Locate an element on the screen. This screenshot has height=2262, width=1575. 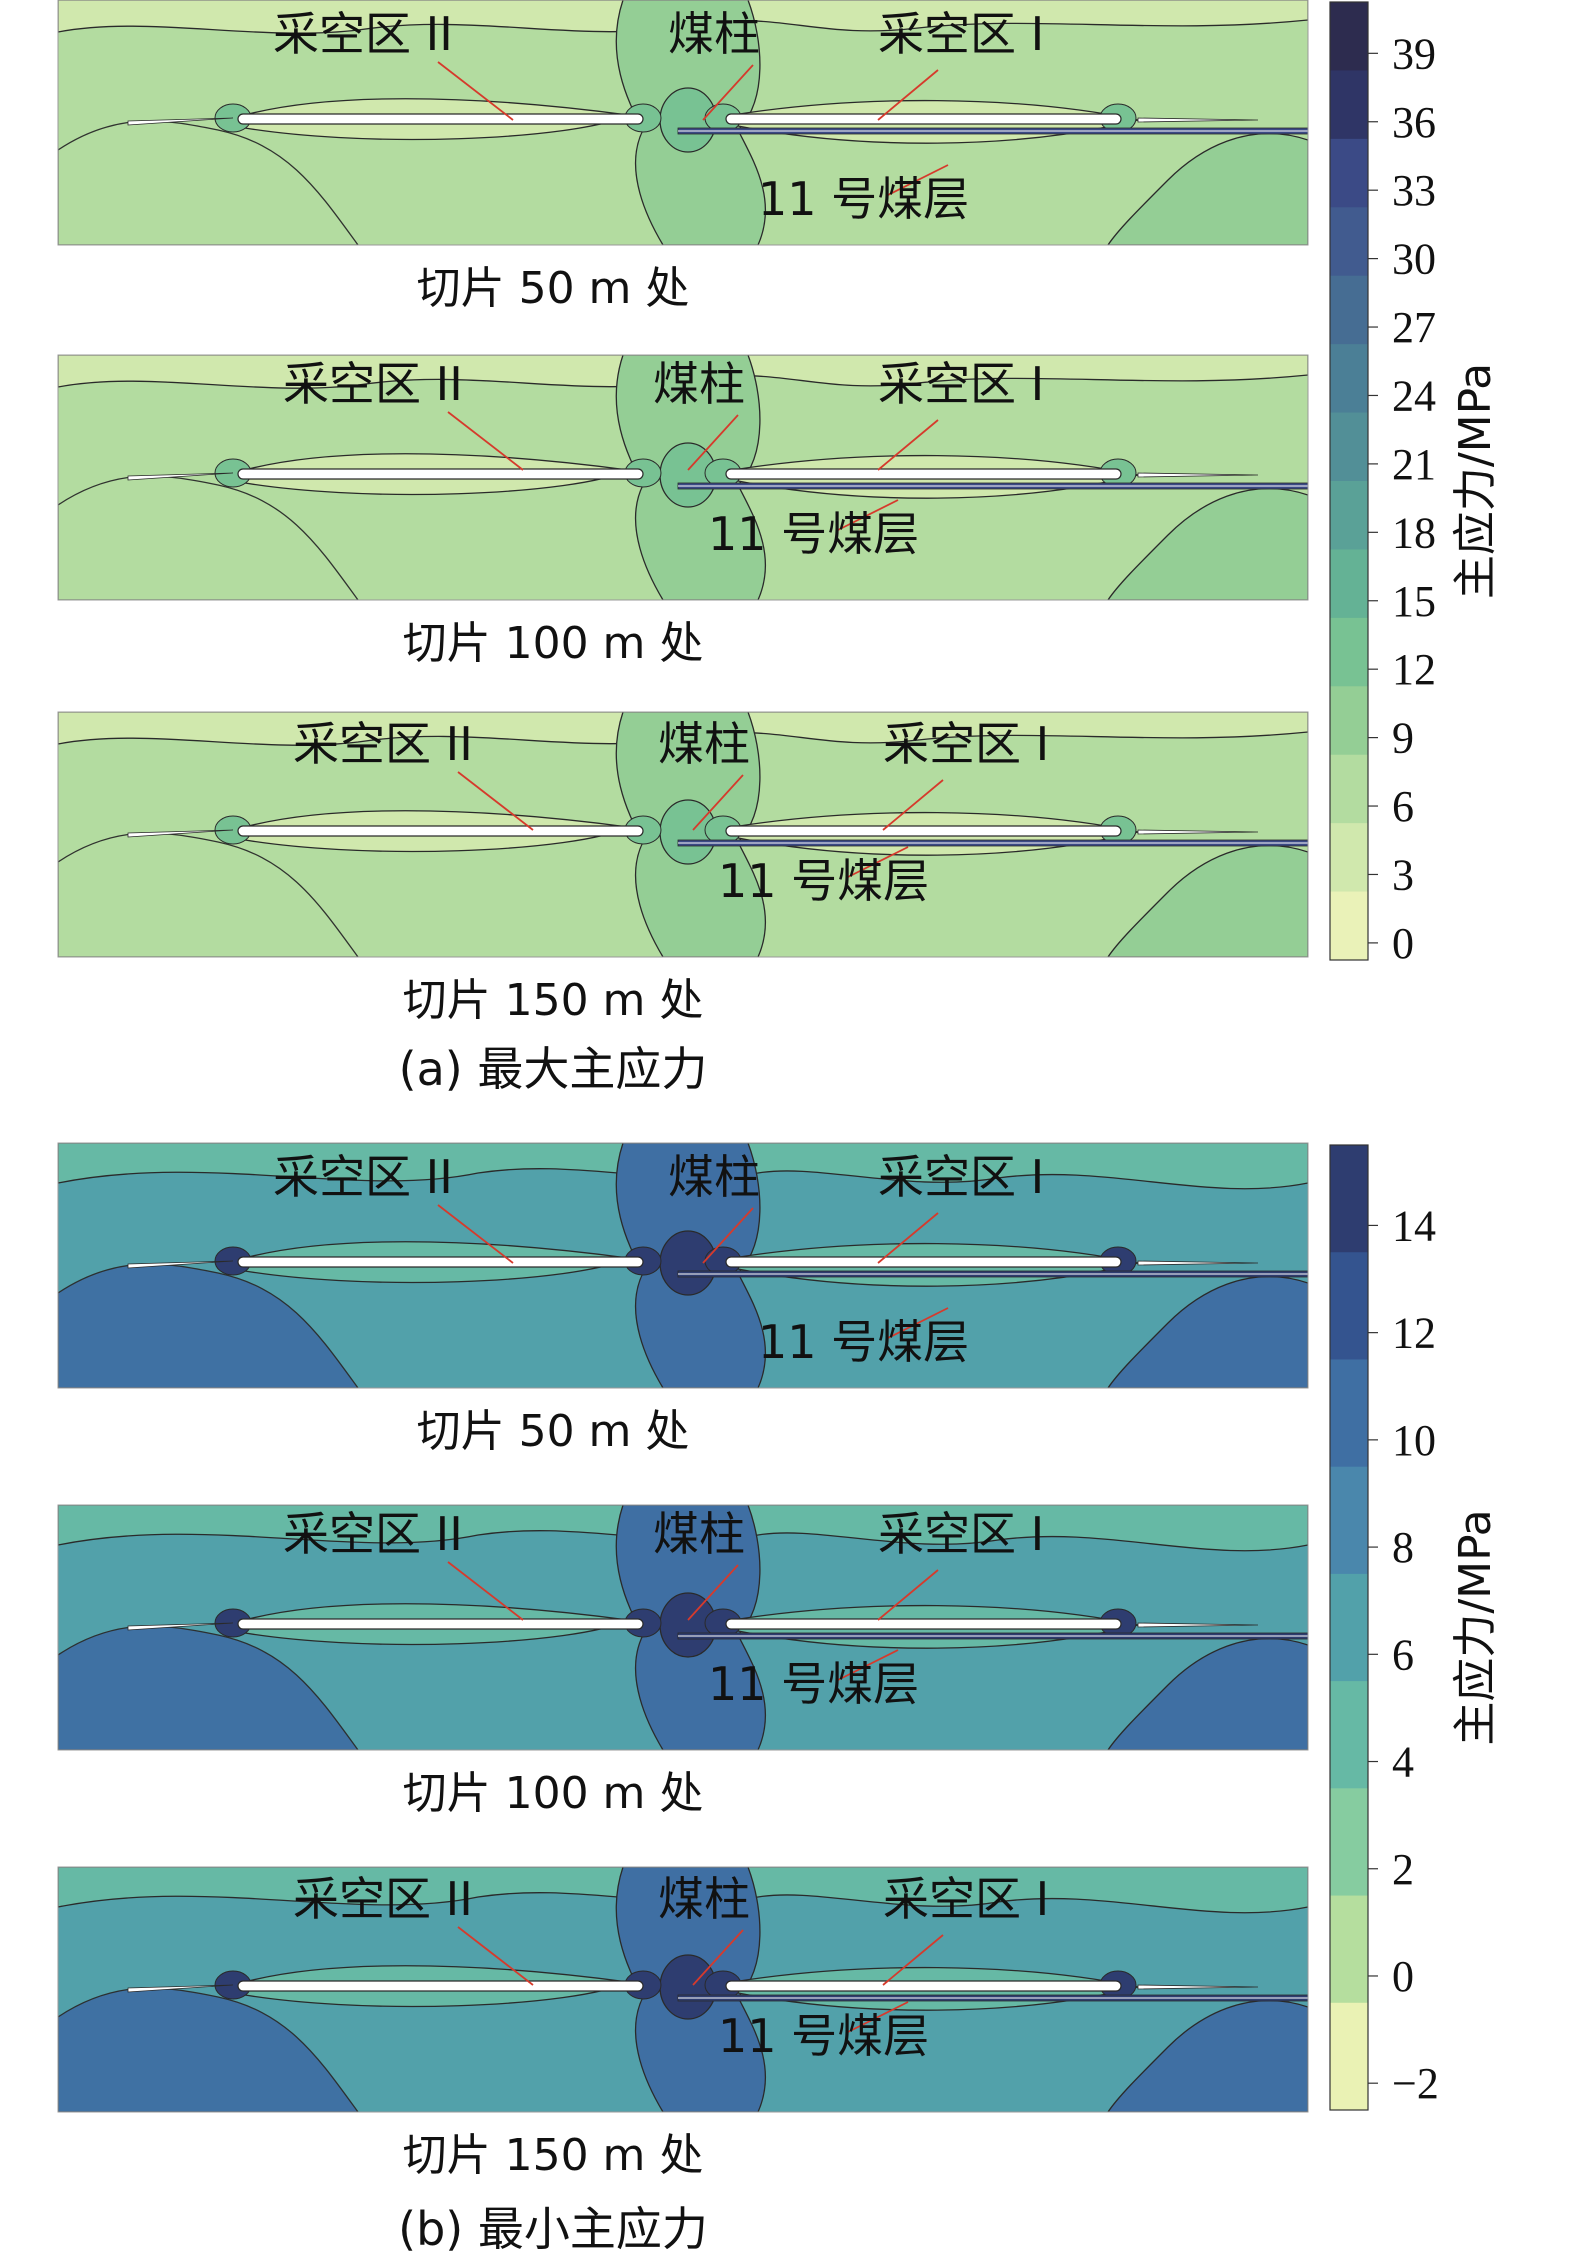
colorbar-tick-label: −2 is located at coordinates (1415, 2083).